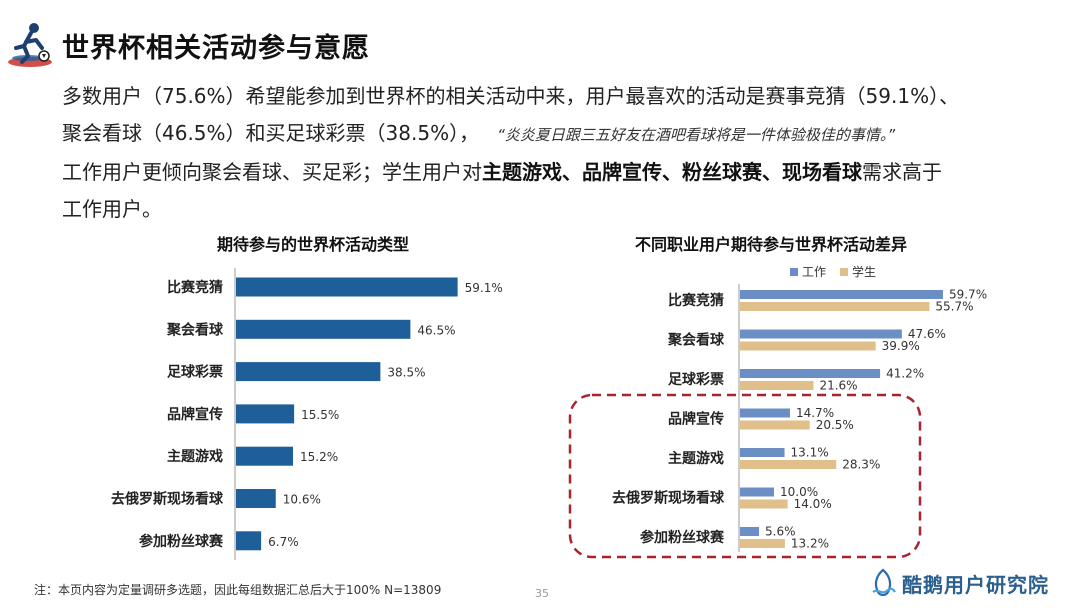 This screenshot has height=608, width=1080. I want to click on data-label: 55.7%, so click(954, 307).